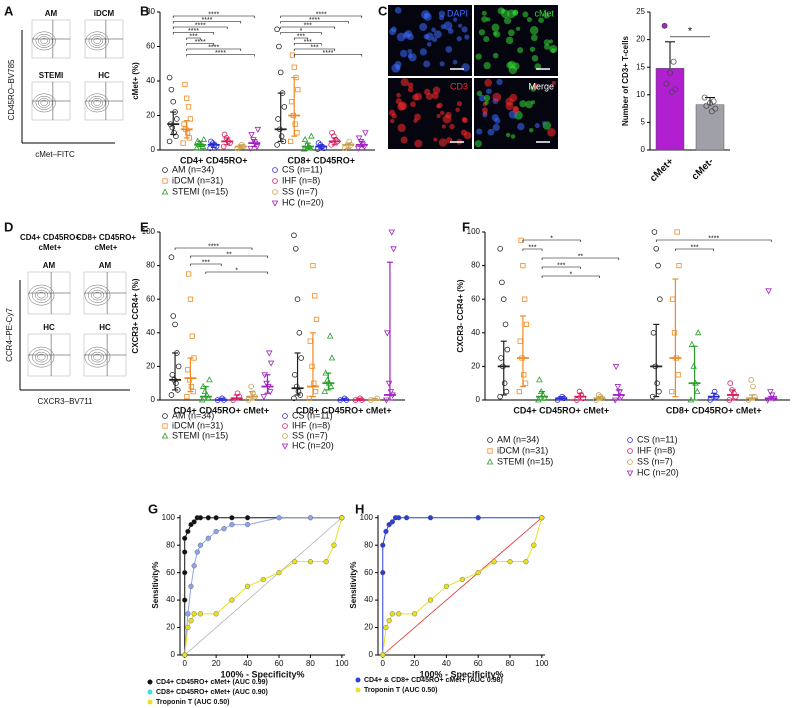  What do you see at coordinates (308, 42) in the screenshot?
I see `significance: ***` at bounding box center [308, 42].